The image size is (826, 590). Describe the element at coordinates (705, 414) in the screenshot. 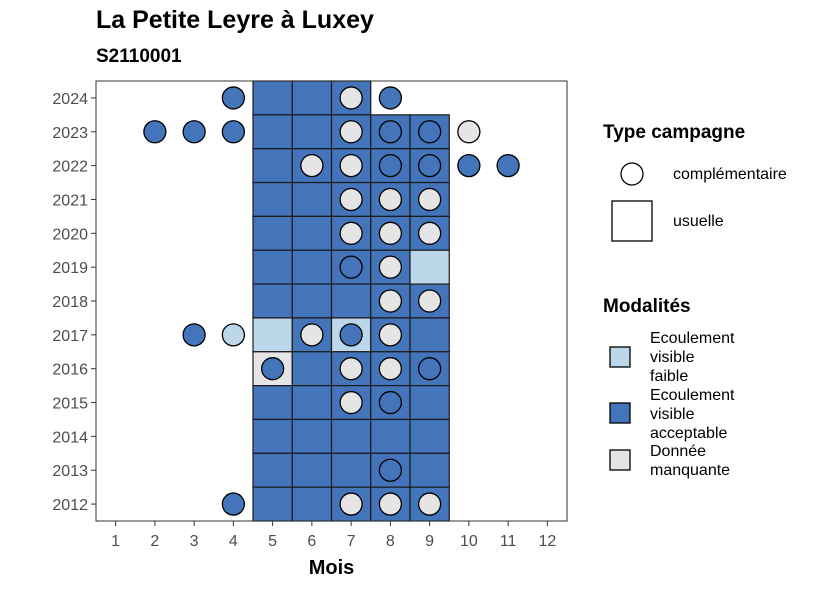

I see `legend-mod-acceptable-label: Ecoulement visible acceptable` at that location.